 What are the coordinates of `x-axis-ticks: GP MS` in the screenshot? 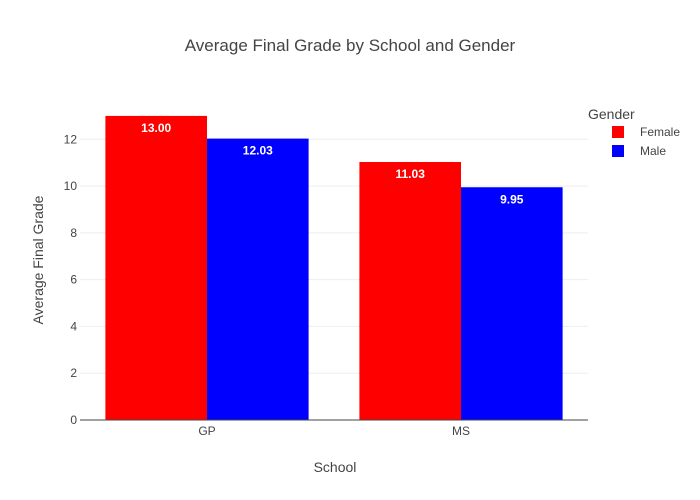 It's located at (334, 431).